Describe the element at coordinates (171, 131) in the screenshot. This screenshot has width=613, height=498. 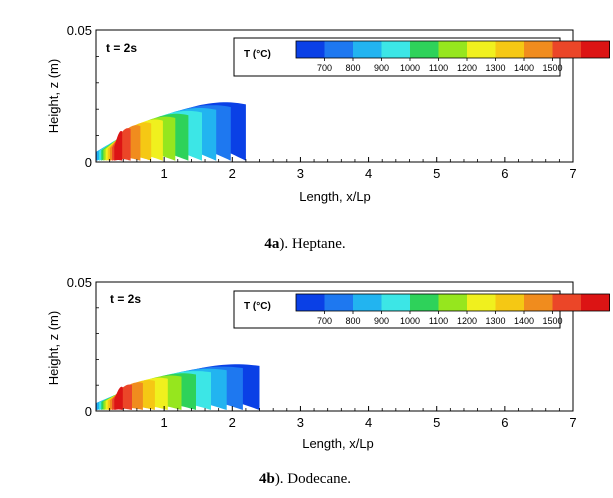
I see `flame-contour-heptane` at that location.